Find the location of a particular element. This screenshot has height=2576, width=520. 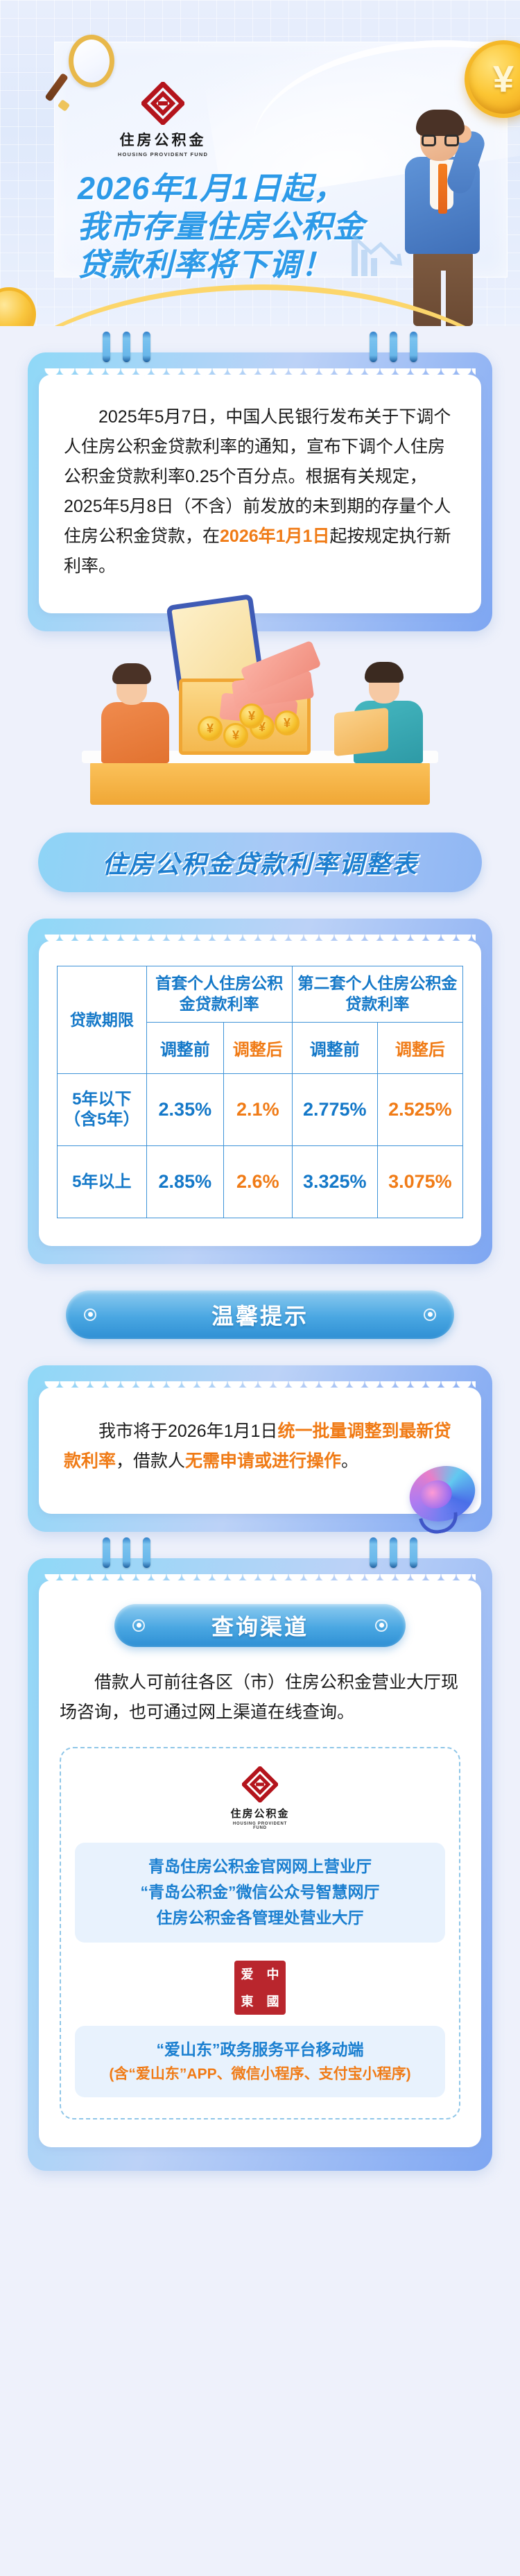

tips-heading-text: 温馨提示 is located at coordinates (260, 1316).